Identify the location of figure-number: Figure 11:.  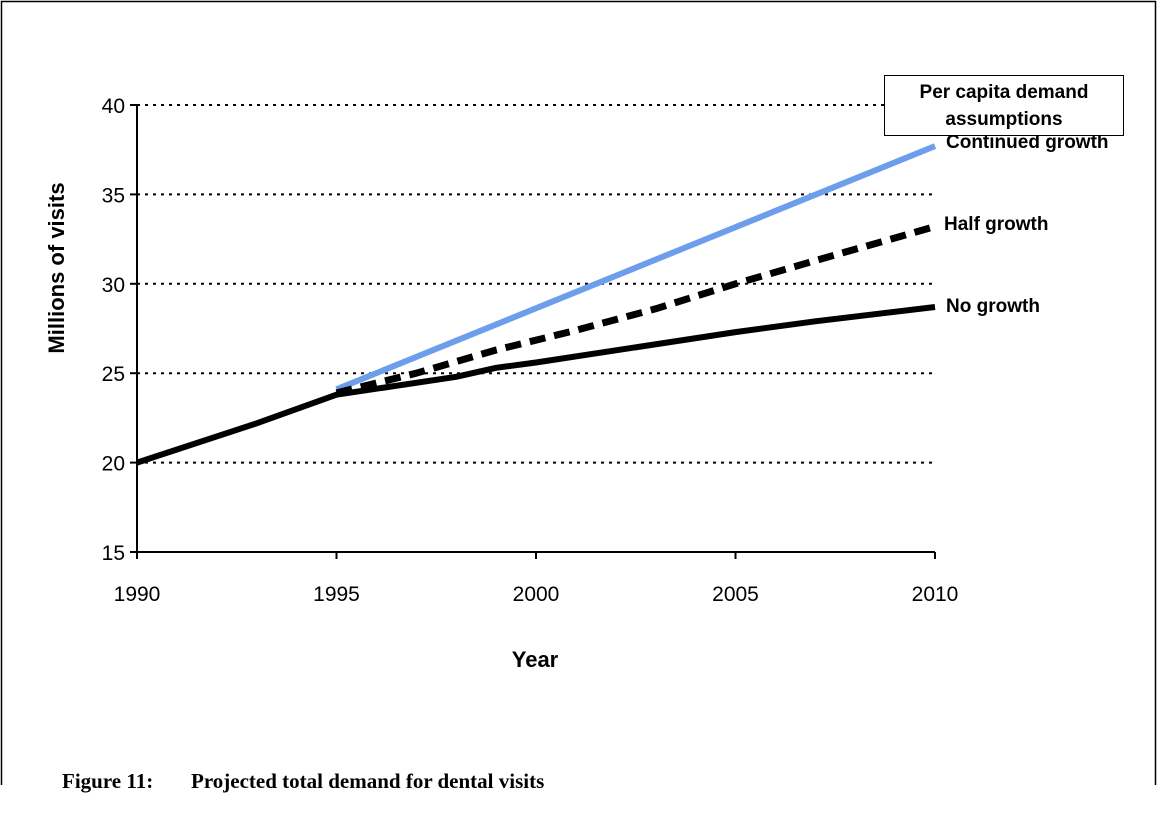
(108, 781).